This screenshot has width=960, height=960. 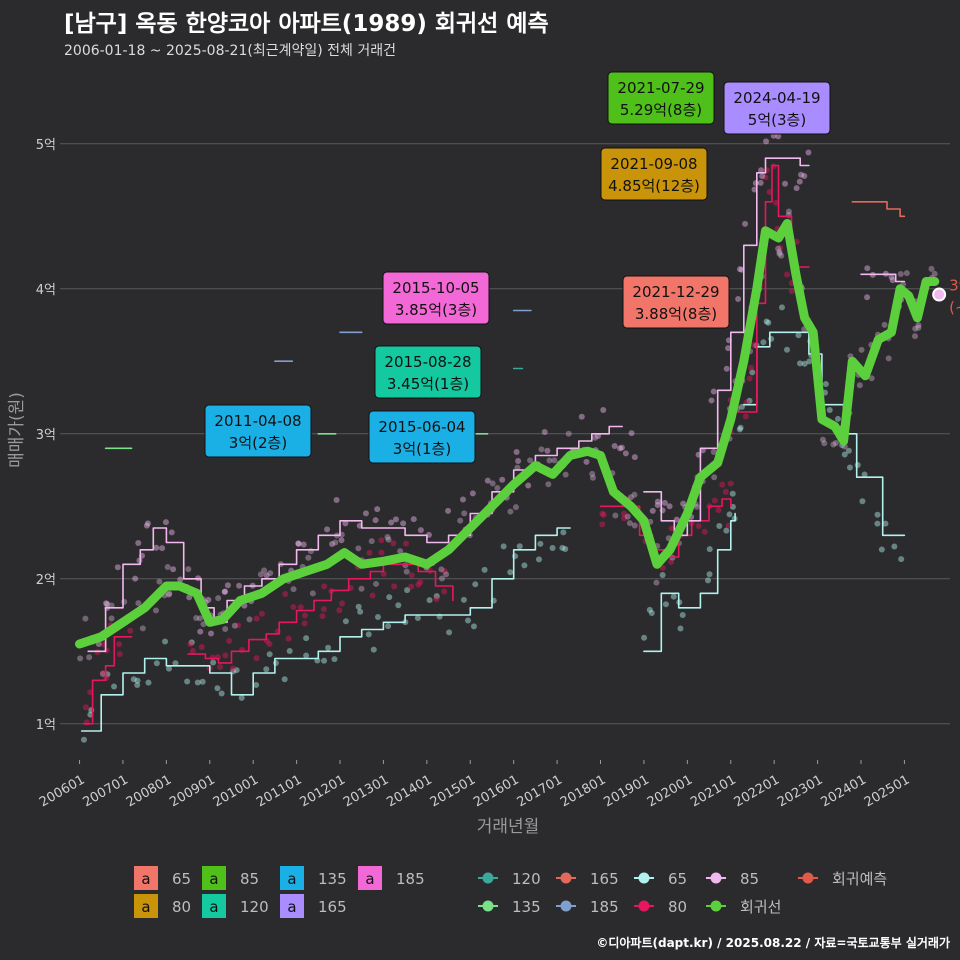 What do you see at coordinates (427, 362) in the screenshot?
I see `annotation-date: 2015-08-28` at bounding box center [427, 362].